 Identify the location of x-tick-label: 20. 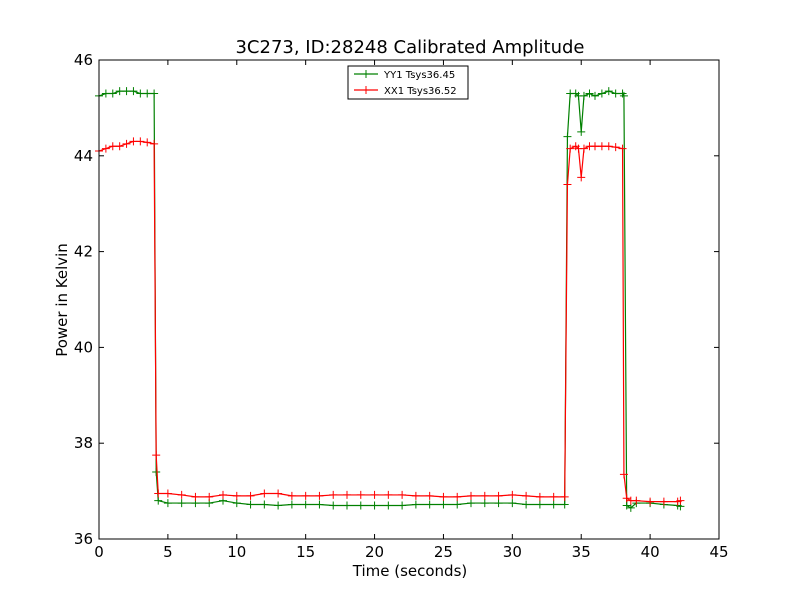
(374, 552).